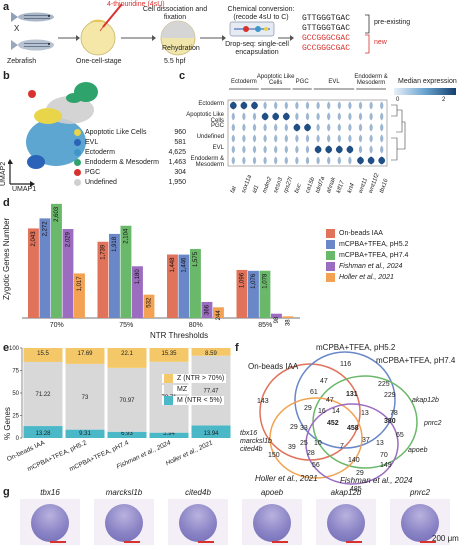  What do you see at coordinates (177, 182) in the screenshot?
I see `legend-count: 1,950` at bounding box center [177, 182].